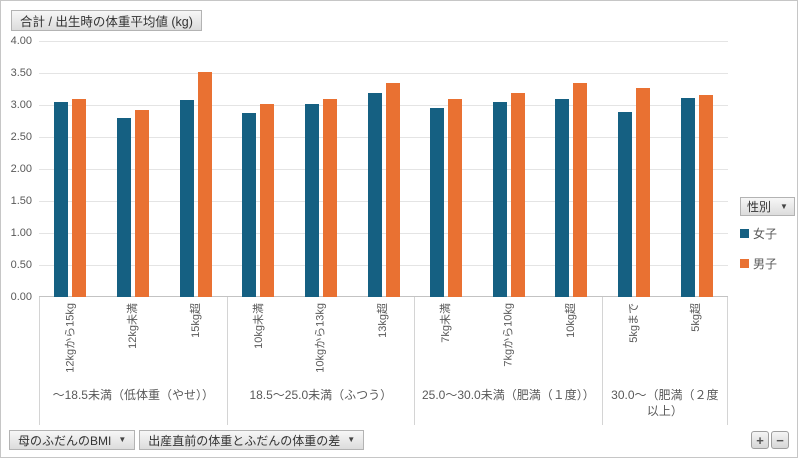 This screenshot has height=458, width=798. Describe the element at coordinates (21, 41) in the screenshot. I see `y-tick-label: 4.00` at that location.